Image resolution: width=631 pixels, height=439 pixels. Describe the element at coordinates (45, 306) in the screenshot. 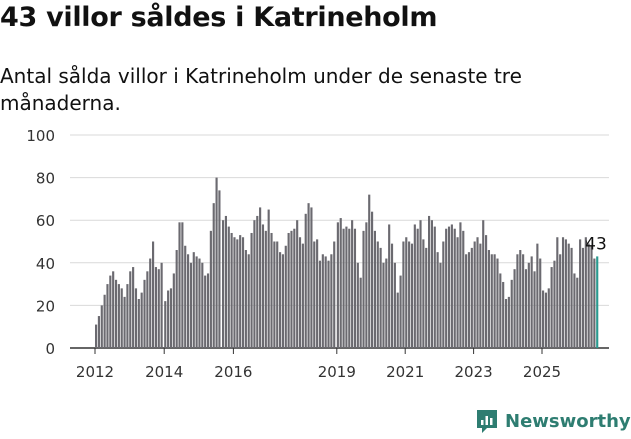

I see `y-tick-label: 20` at that location.